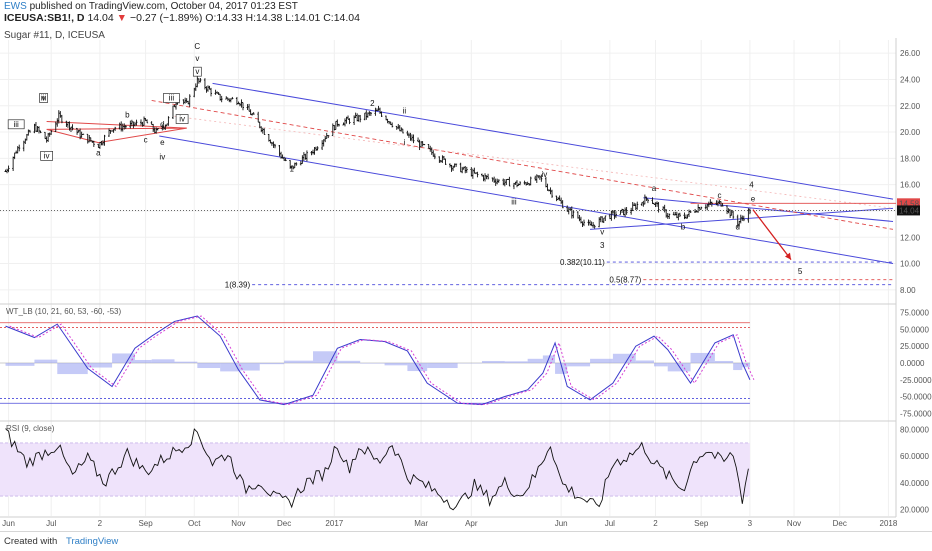 The height and width of the screenshot is (551, 932). I want to click on red-dotted-line, so click(533, 162).